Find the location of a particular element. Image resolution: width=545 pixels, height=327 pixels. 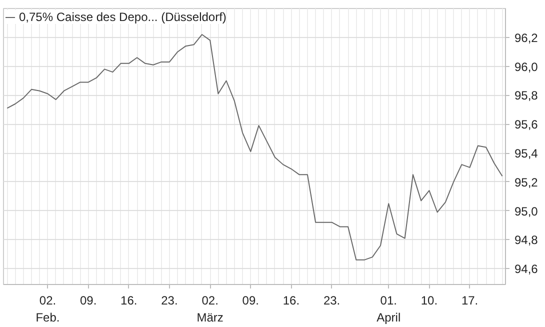

y-tick-label: 94,8 is located at coordinates (526, 240).